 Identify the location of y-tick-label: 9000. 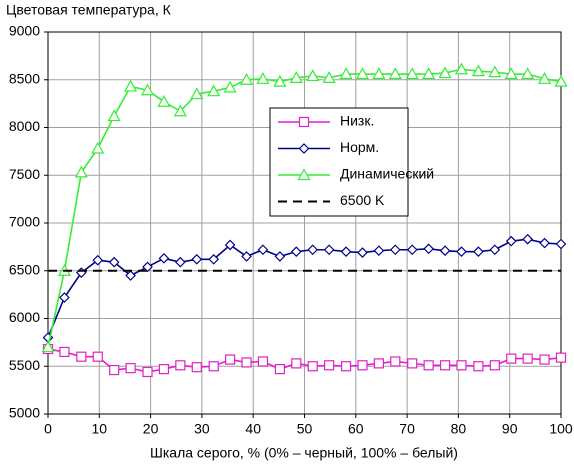
(24, 31).